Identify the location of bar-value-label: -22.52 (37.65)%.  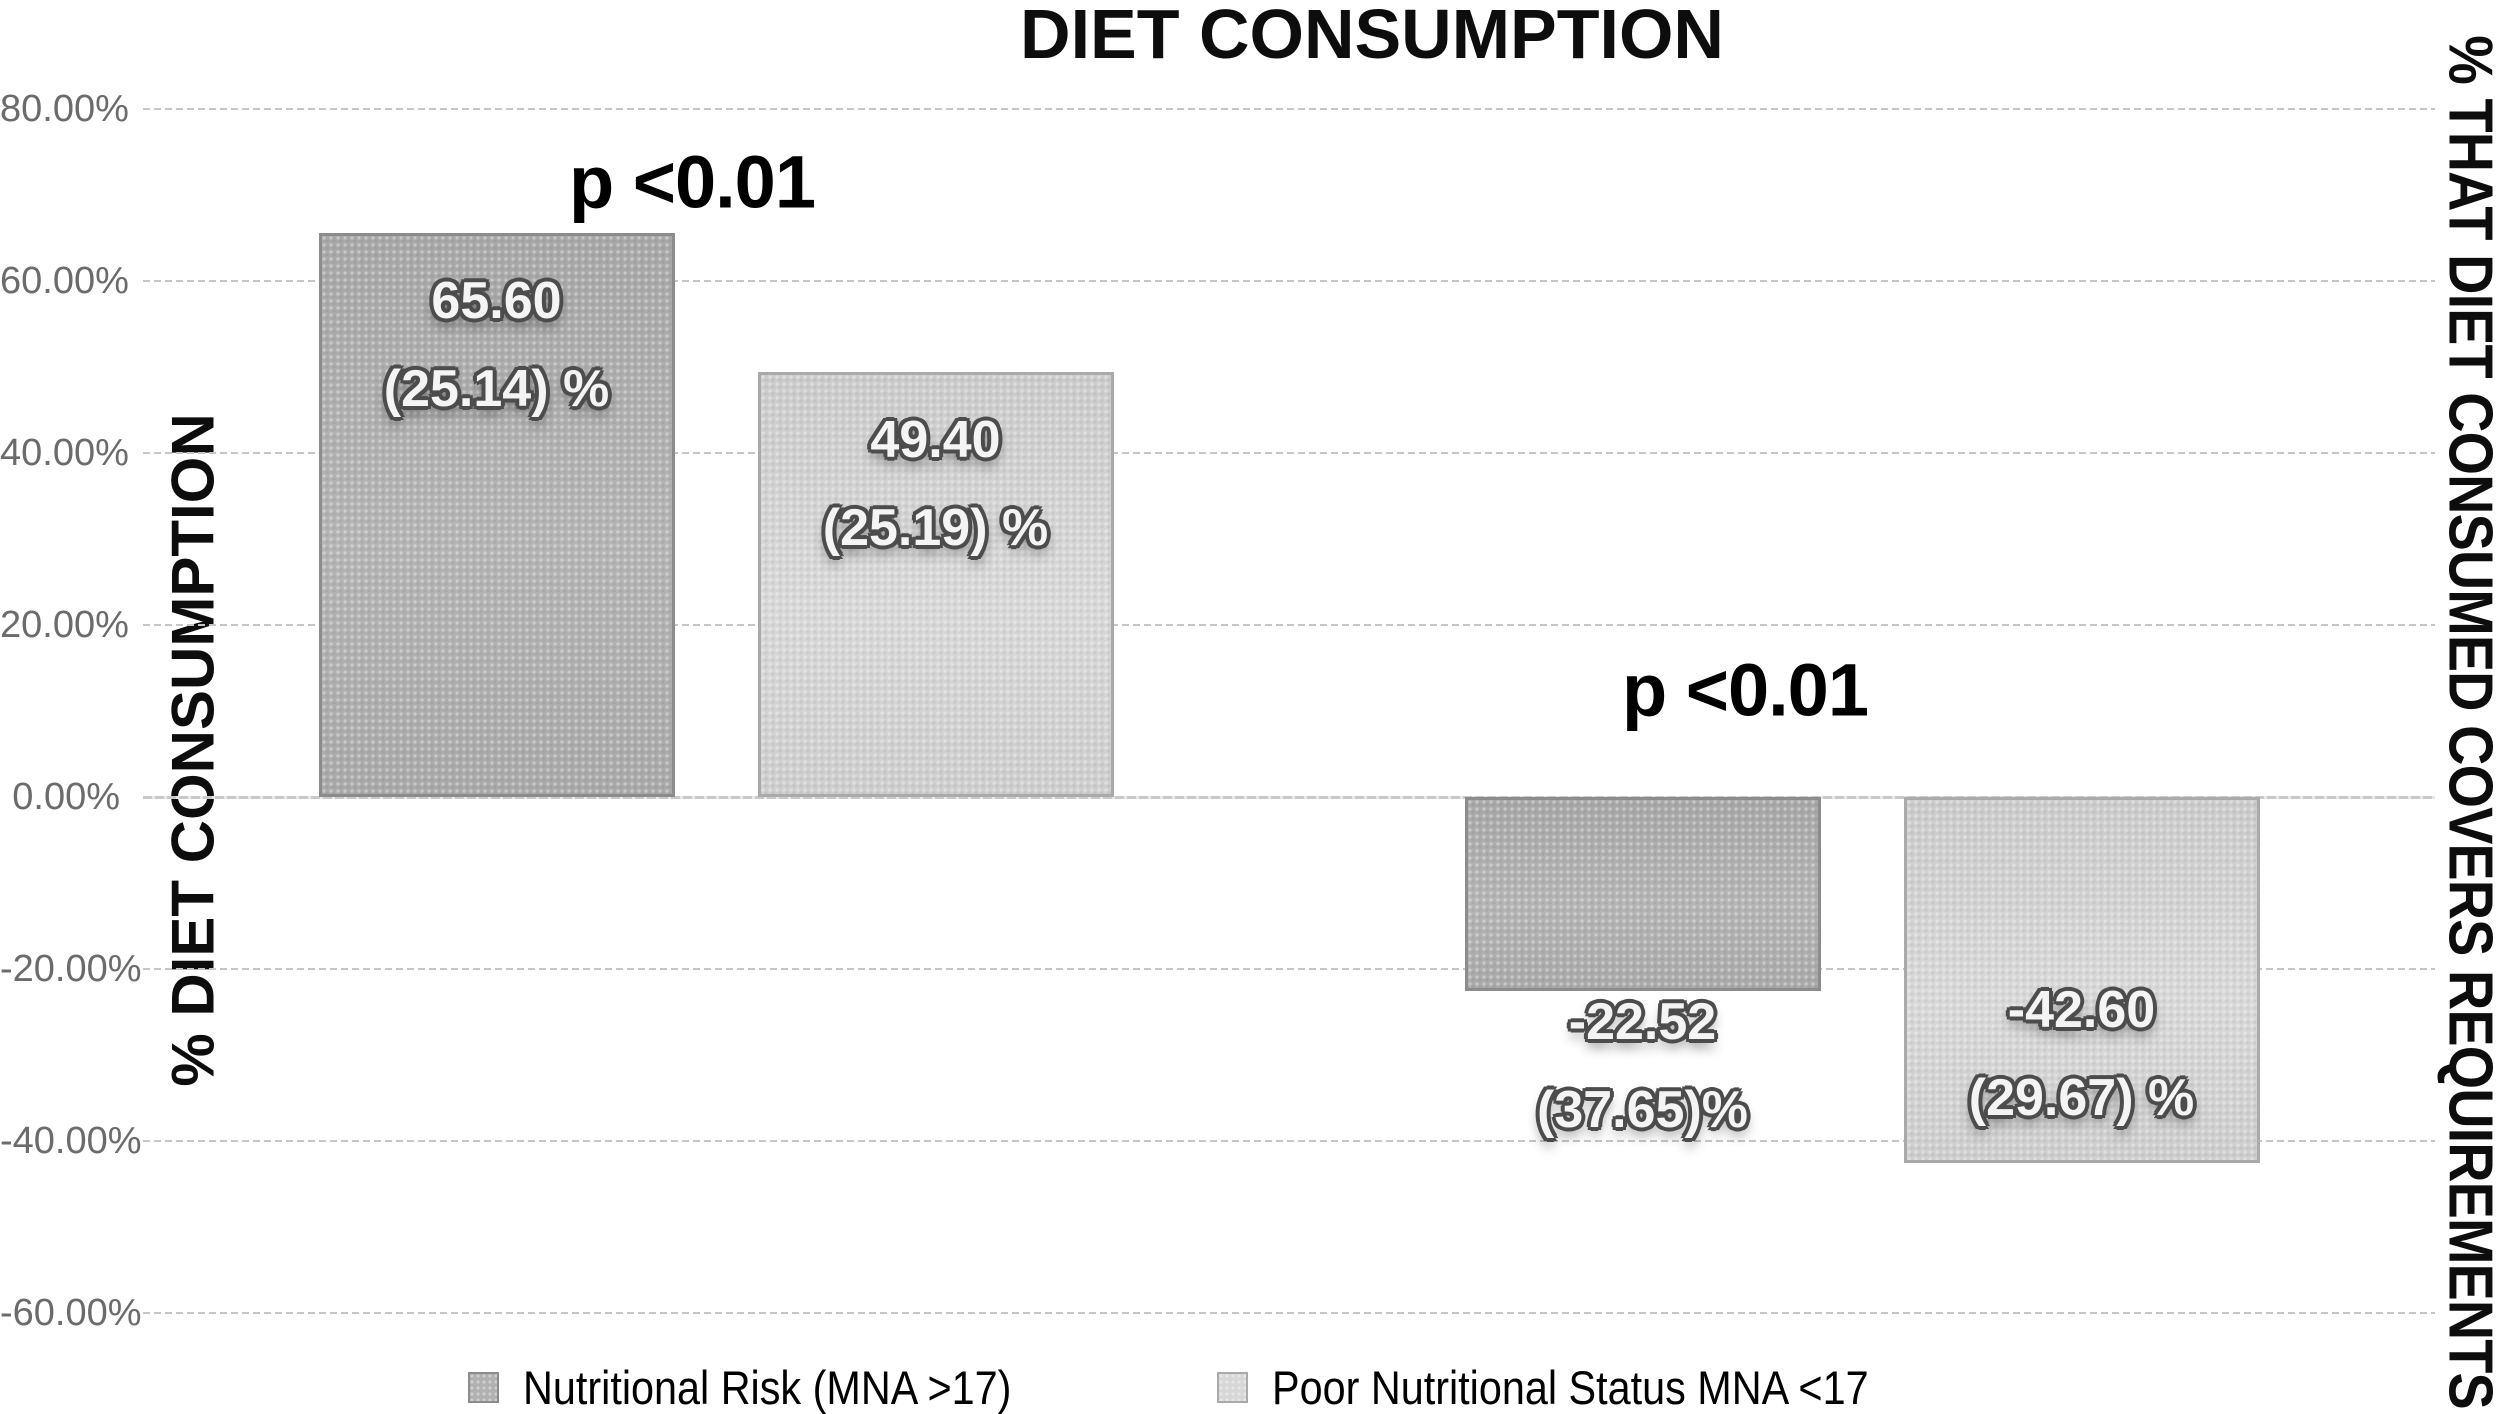
(1643, 1066).